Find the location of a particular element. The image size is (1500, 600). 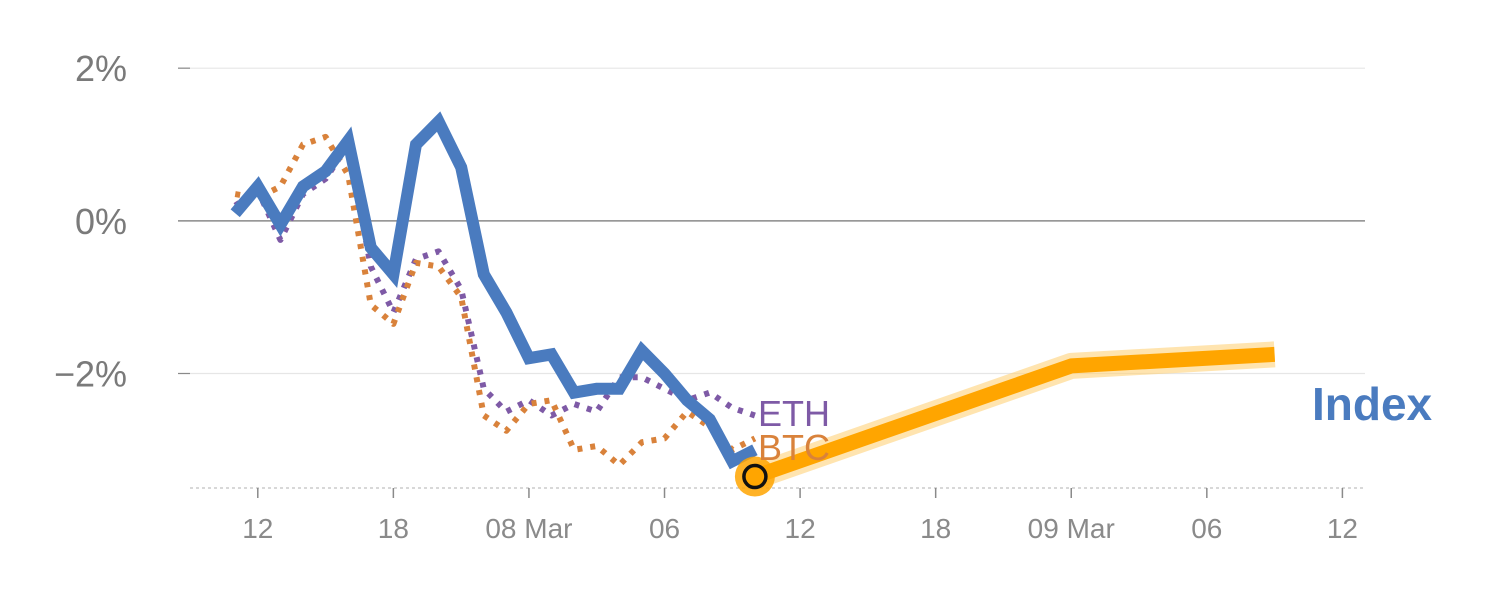

btc-series-label: BTC is located at coordinates (794, 447).